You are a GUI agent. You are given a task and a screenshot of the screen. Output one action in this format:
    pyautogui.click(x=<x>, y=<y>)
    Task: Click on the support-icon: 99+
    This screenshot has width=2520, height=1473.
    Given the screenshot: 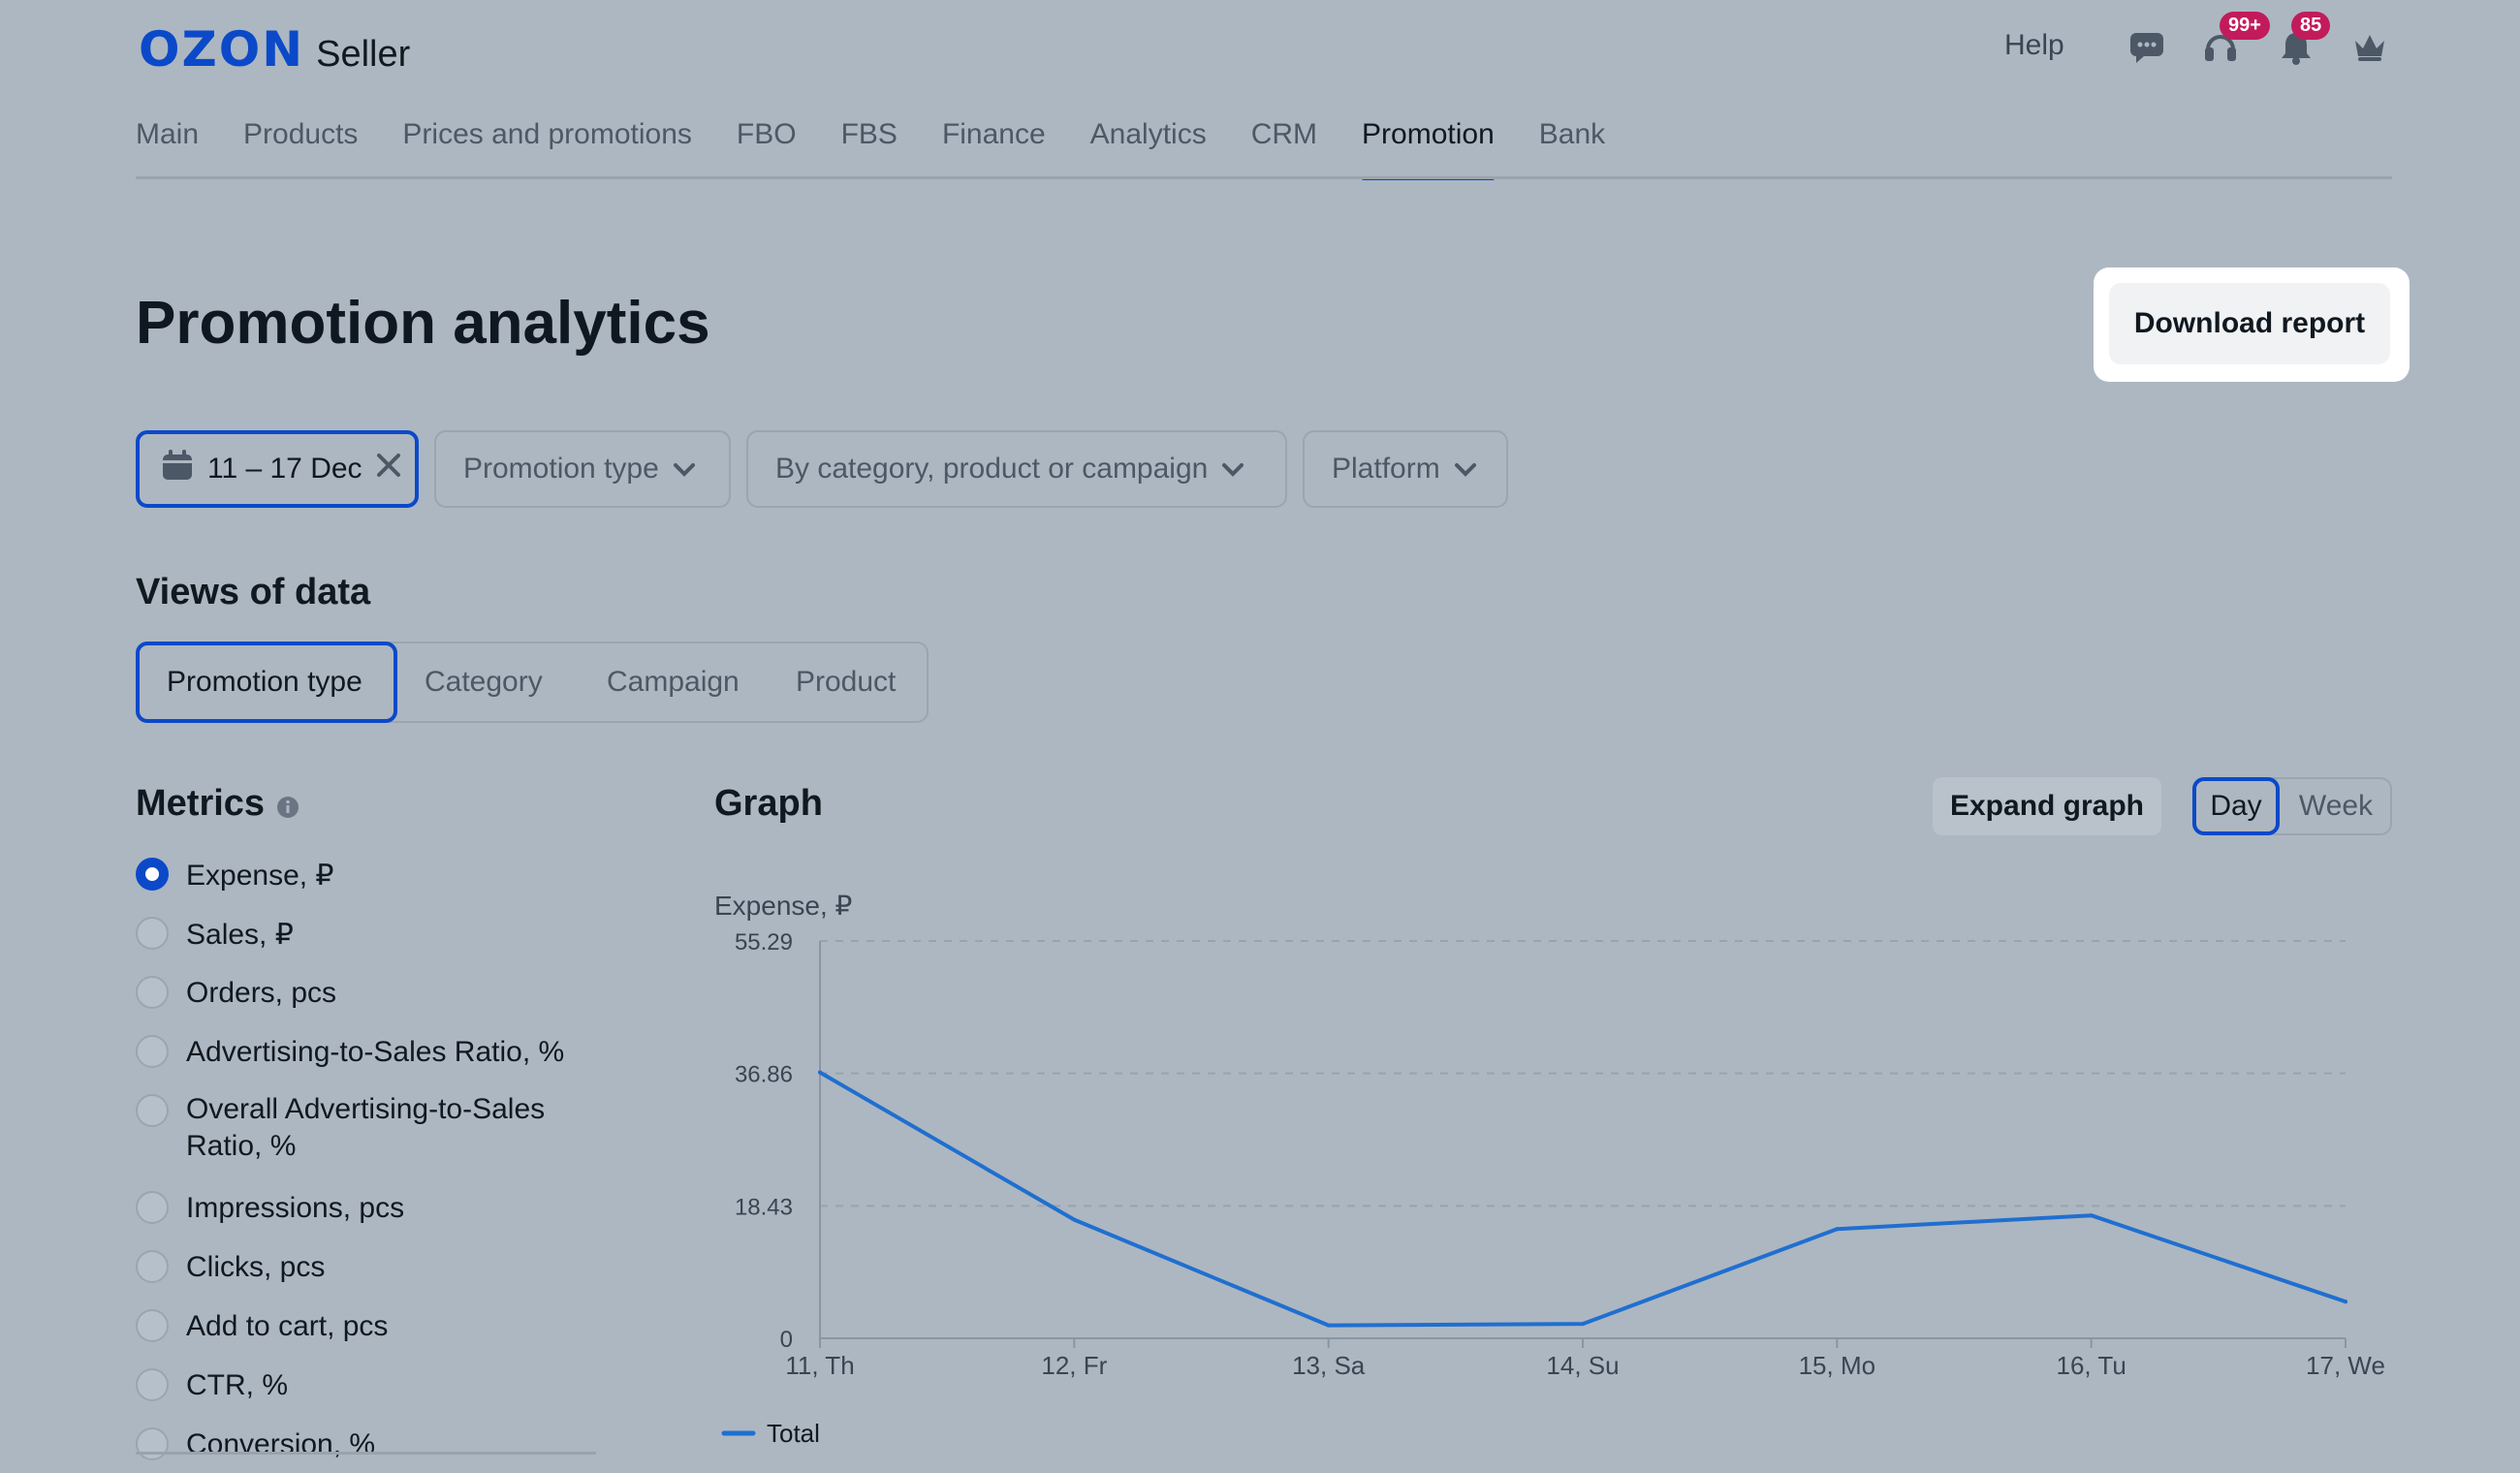 What is the action you would take?
    pyautogui.click(x=2235, y=39)
    